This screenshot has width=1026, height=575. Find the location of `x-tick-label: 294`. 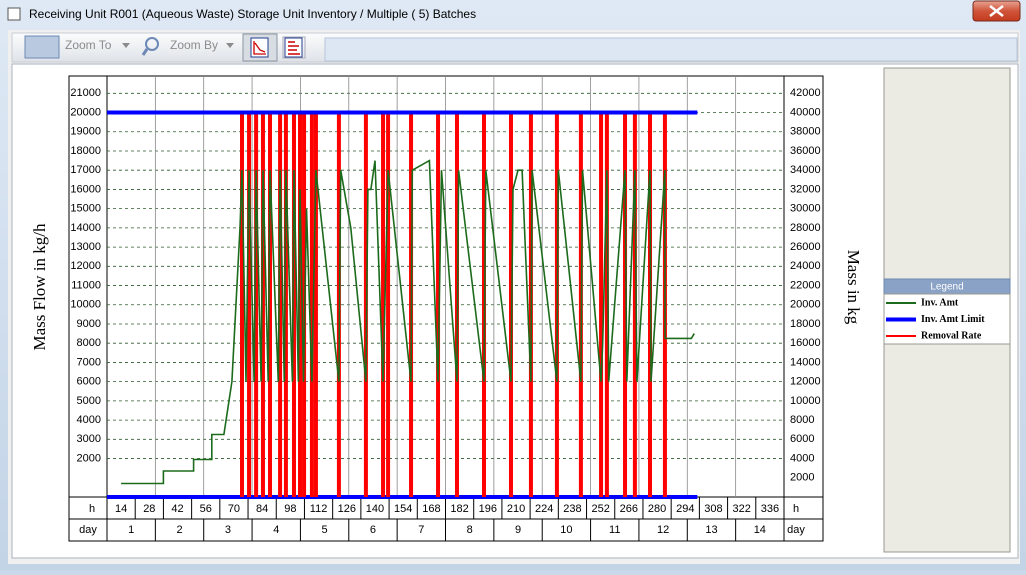

x-tick-label: 294 is located at coordinates (685, 509).